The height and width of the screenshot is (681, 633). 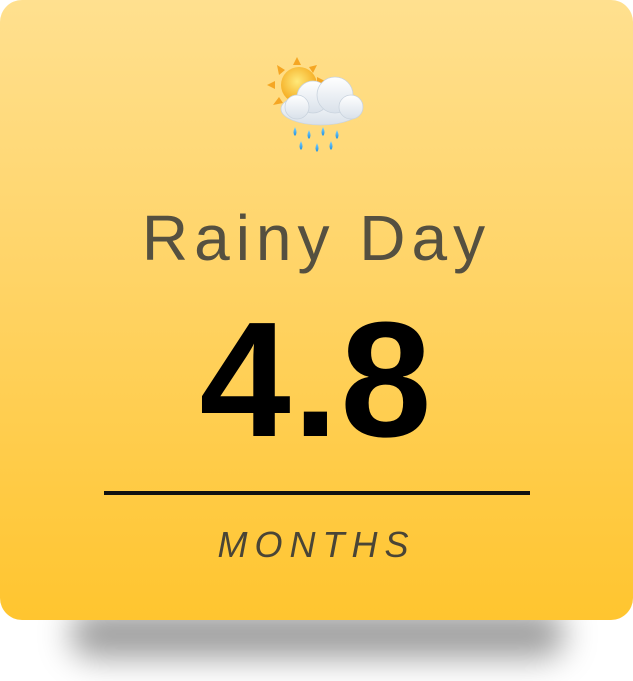 What do you see at coordinates (317, 105) in the screenshot?
I see `sun-behind-rain-cloud-icon` at bounding box center [317, 105].